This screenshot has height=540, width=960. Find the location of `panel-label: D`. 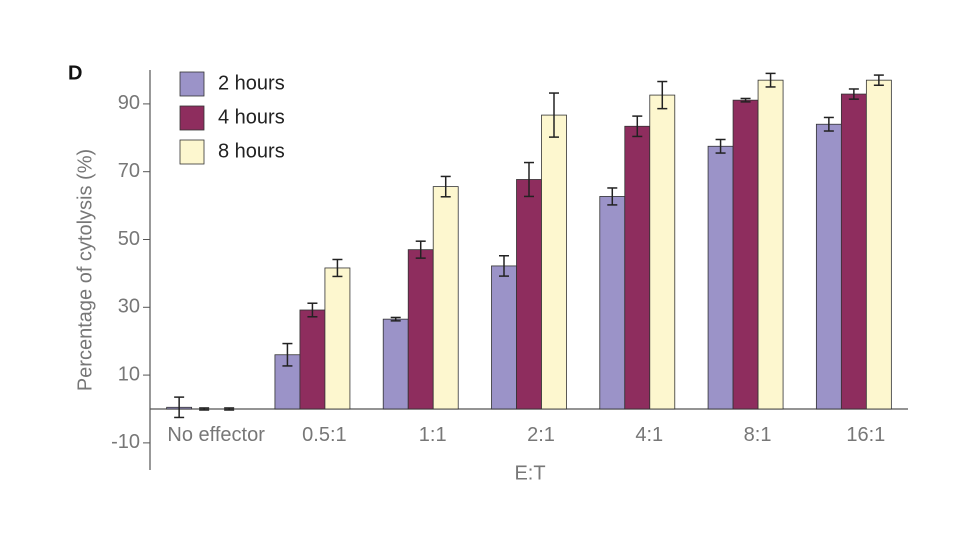

panel-label: D is located at coordinates (75, 73).